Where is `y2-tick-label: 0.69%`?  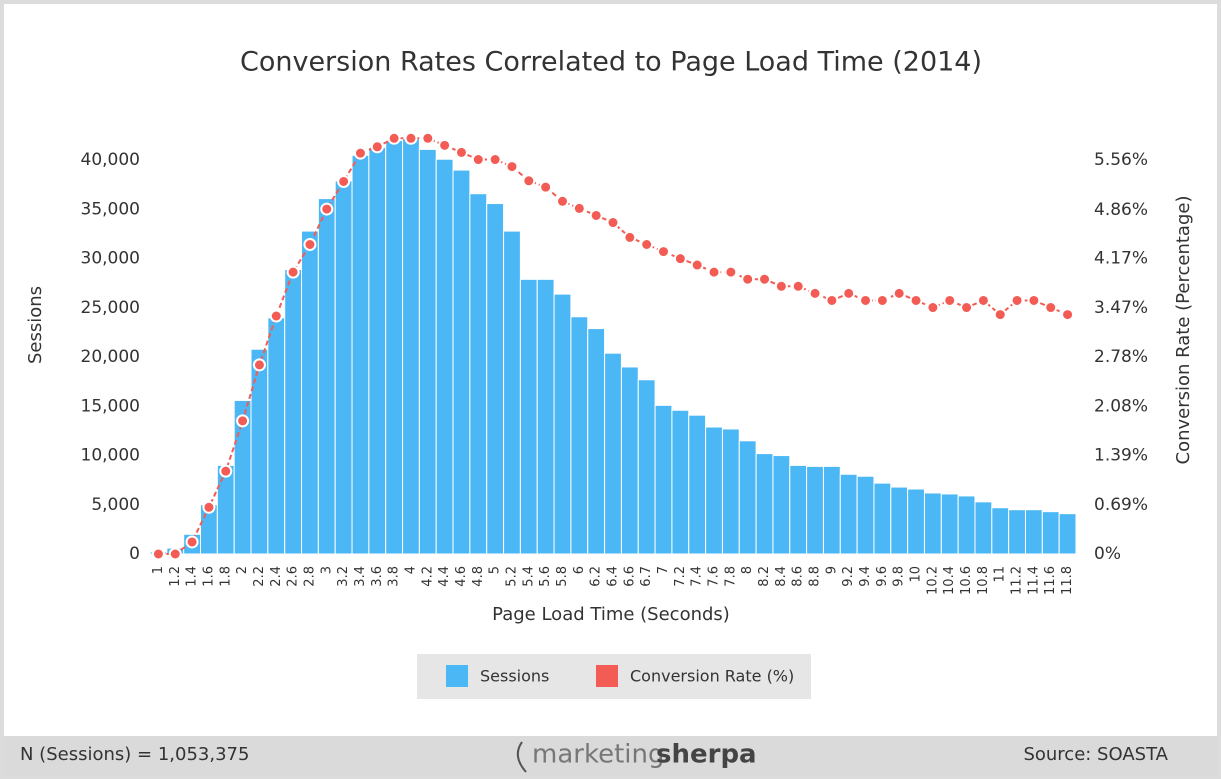
y2-tick-label: 0.69% is located at coordinates (1121, 505).